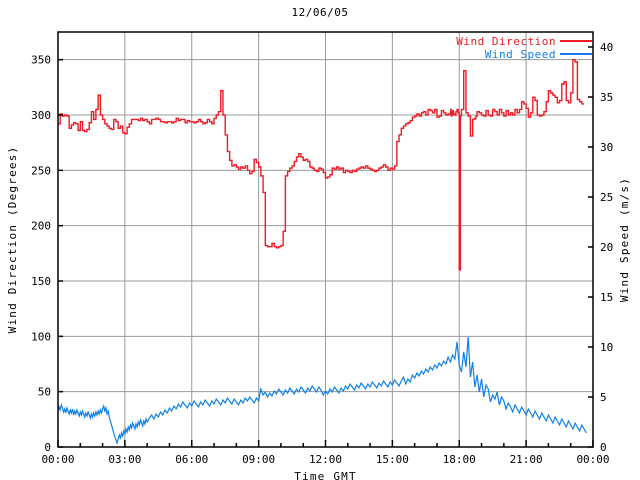 The width and height of the screenshot is (640, 480). Describe the element at coordinates (41, 226) in the screenshot. I see `y-axis-tick-label: 200` at that location.